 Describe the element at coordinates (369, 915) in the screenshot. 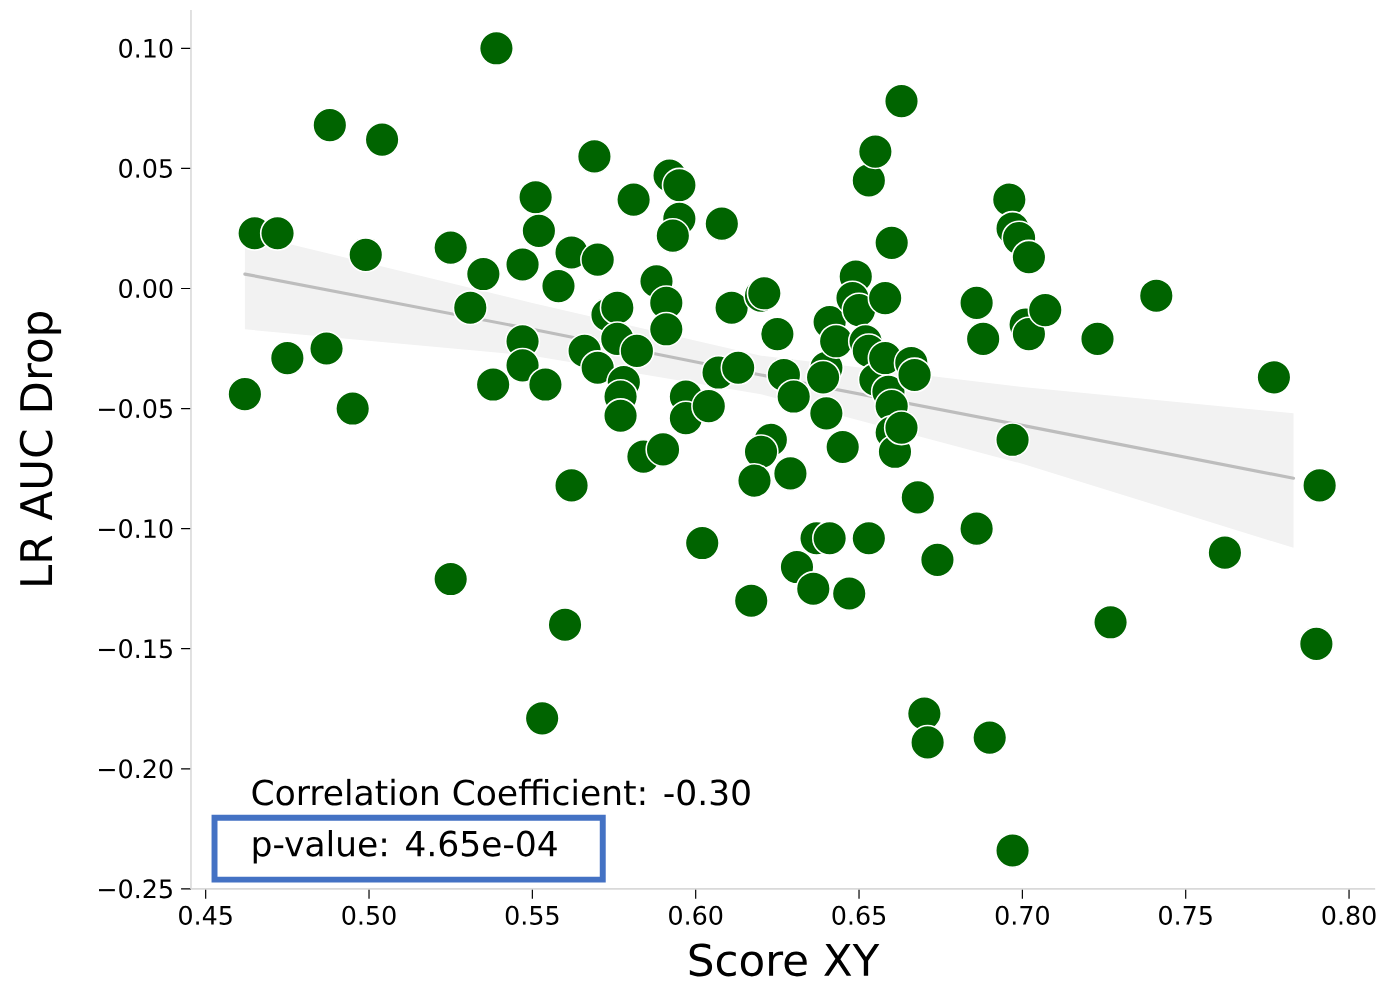

I see `x-tick-label: 0.50` at that location.